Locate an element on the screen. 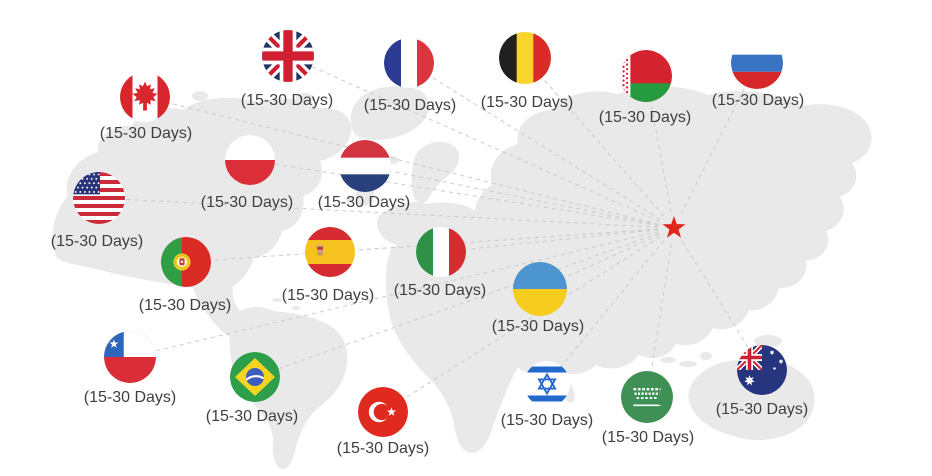 This screenshot has height=476, width=932. flag-ca-icon is located at coordinates (145, 97).